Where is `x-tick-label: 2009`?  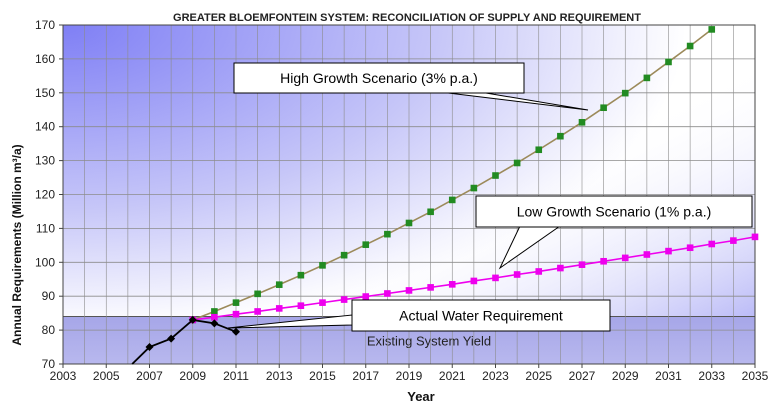 x-tick-label: 2009 is located at coordinates (192, 376).